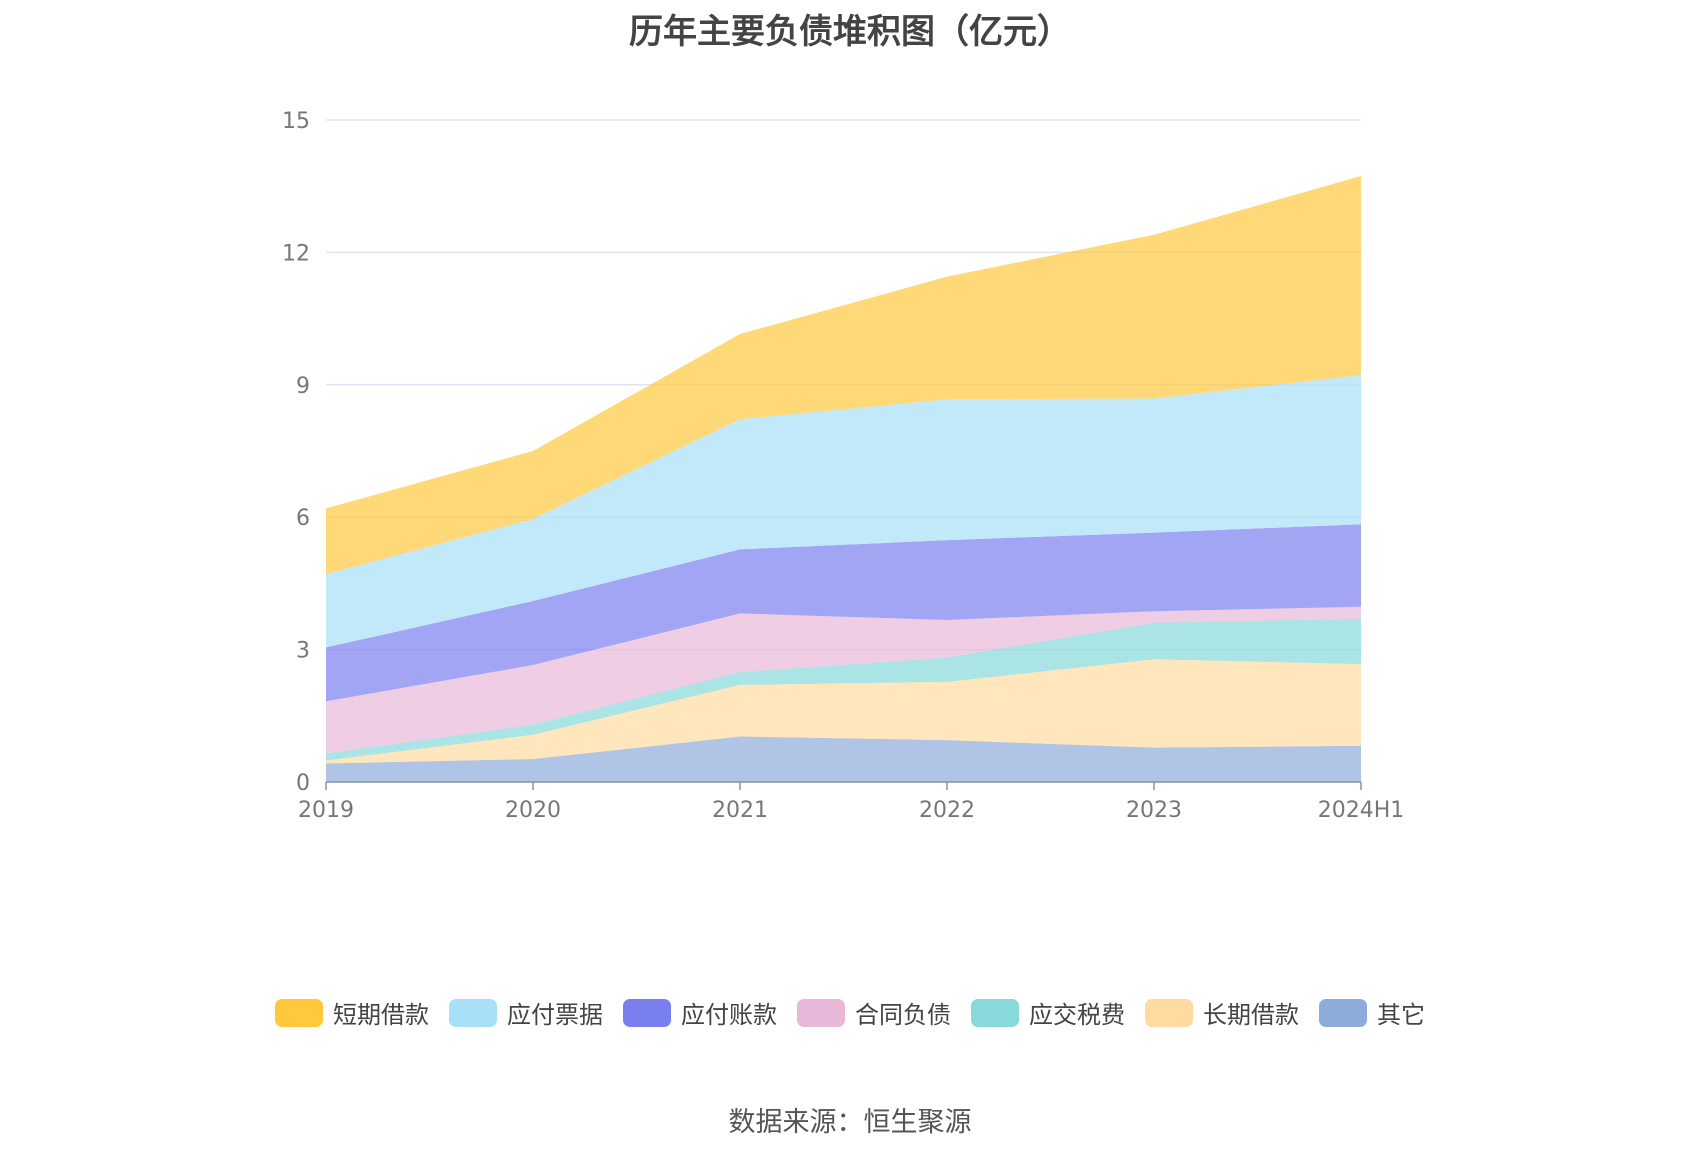 This screenshot has height=1150, width=1700. Describe the element at coordinates (903, 1015) in the screenshot. I see `legend-label: 合同负债` at that location.